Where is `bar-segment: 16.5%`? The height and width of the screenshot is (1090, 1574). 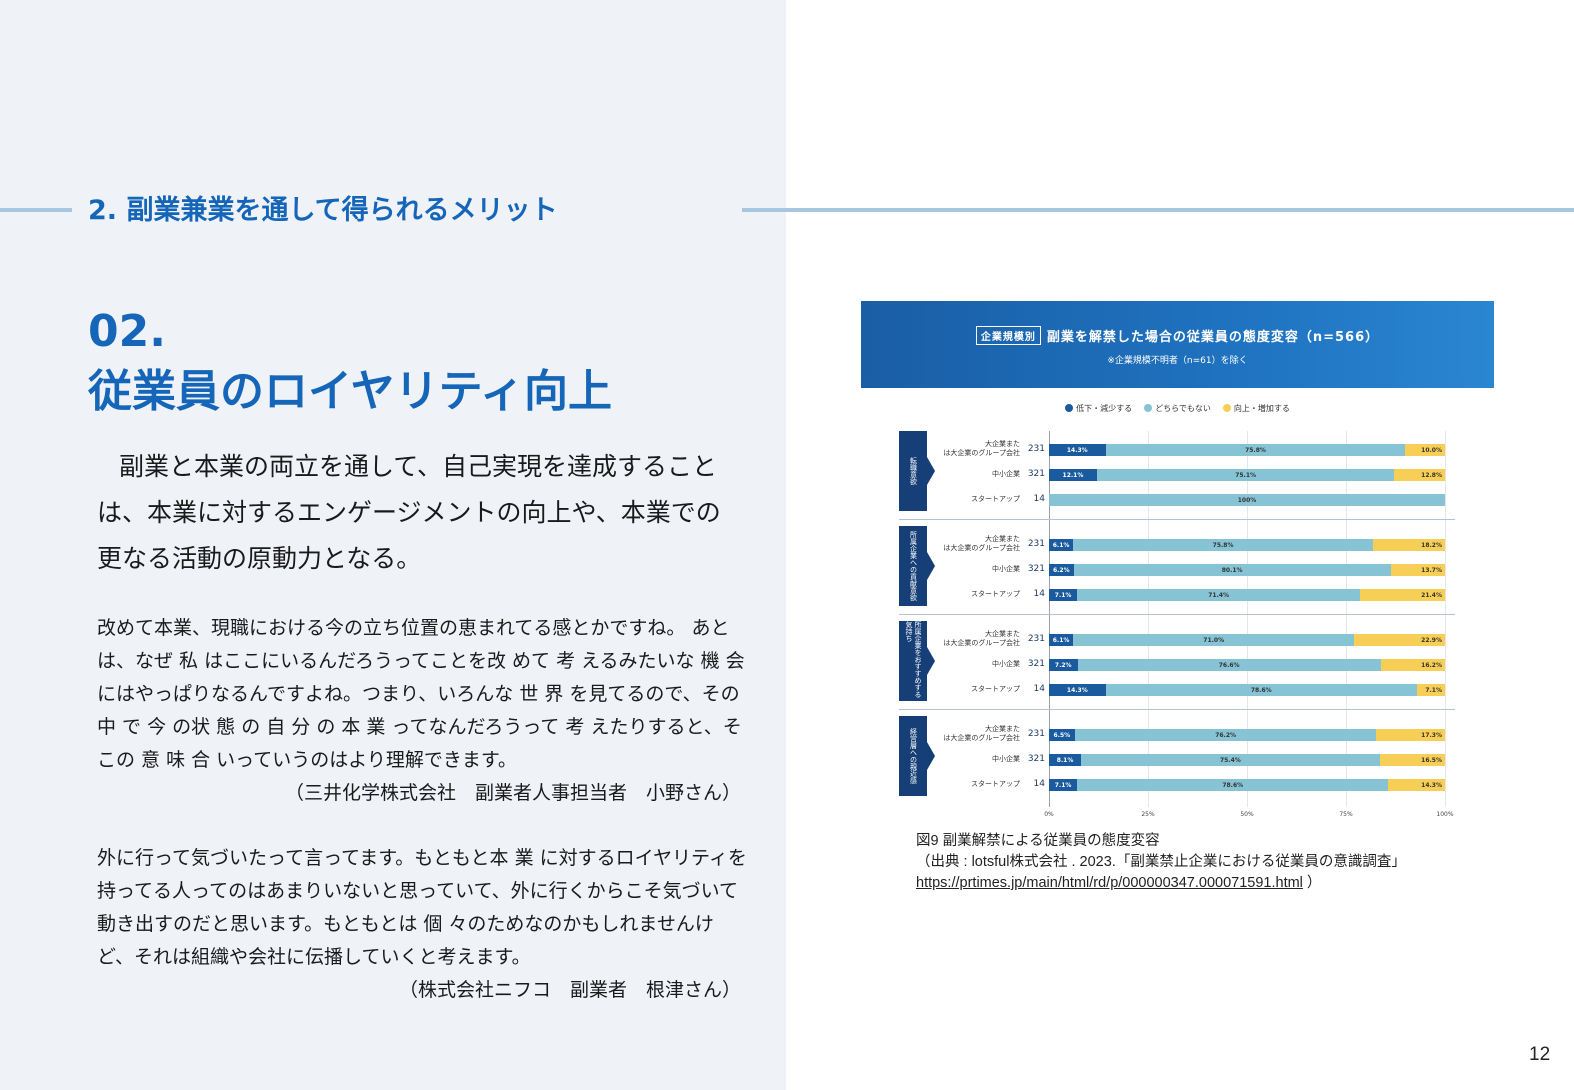 bar-segment: 16.5% is located at coordinates (1412, 760).